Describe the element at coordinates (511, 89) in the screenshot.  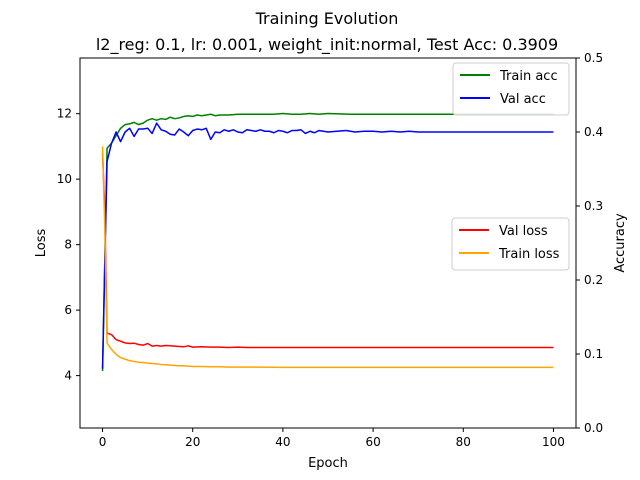
I see `legend-accuracy: Train acc Val acc` at that location.